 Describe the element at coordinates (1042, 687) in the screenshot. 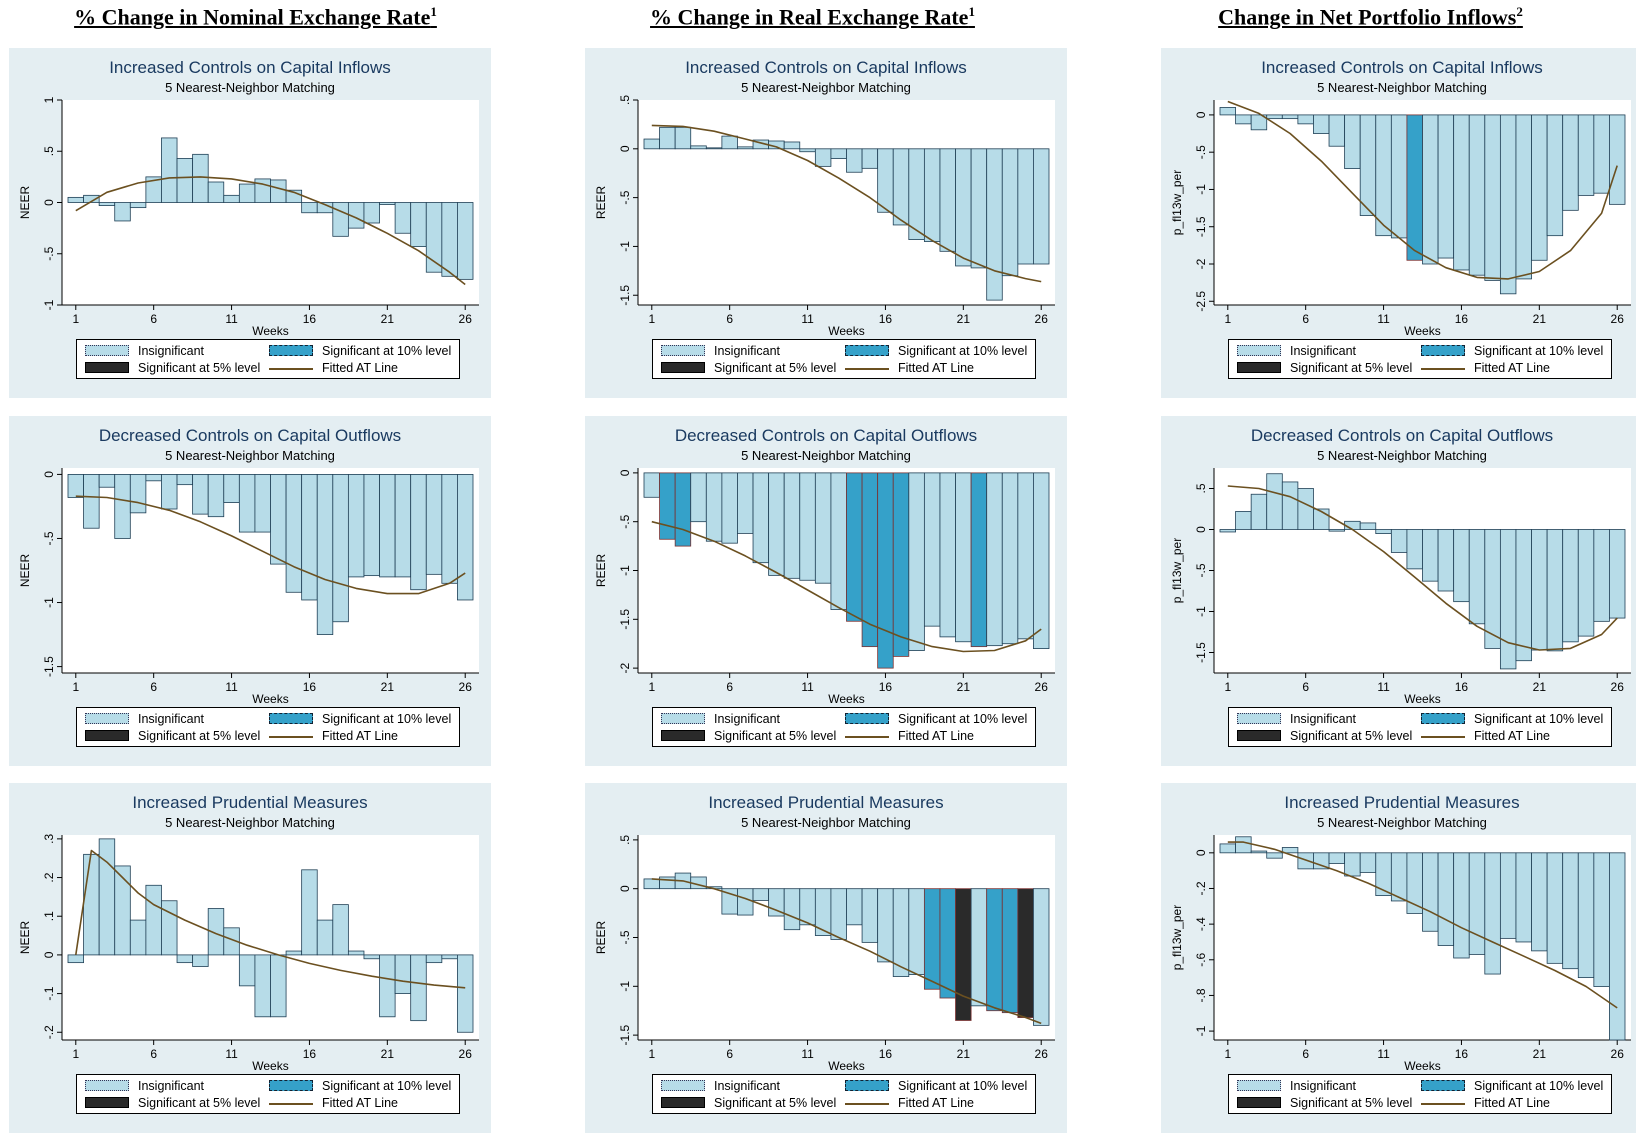

I see `x-tick-label: 26` at that location.